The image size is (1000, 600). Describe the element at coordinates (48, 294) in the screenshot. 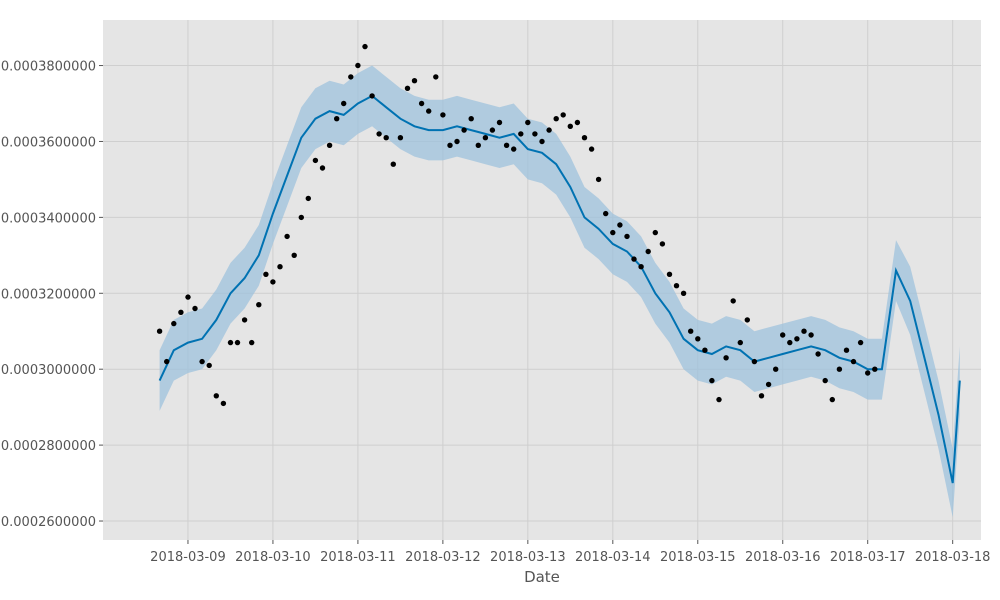

I see `y-tick-label: 0.0003200000` at that location.